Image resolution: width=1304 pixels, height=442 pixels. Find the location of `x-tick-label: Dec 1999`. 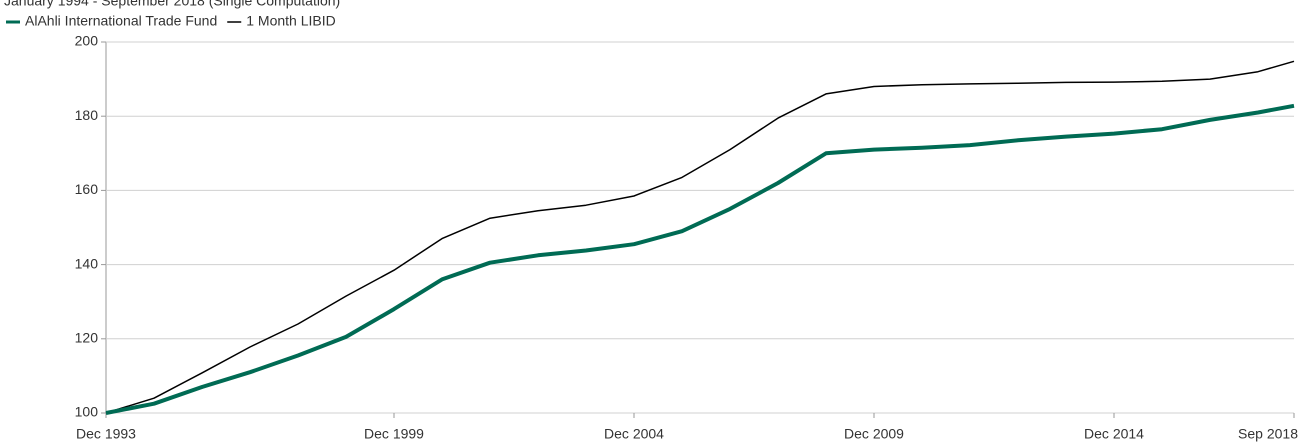

x-tick-label: Dec 1999 is located at coordinates (394, 434).